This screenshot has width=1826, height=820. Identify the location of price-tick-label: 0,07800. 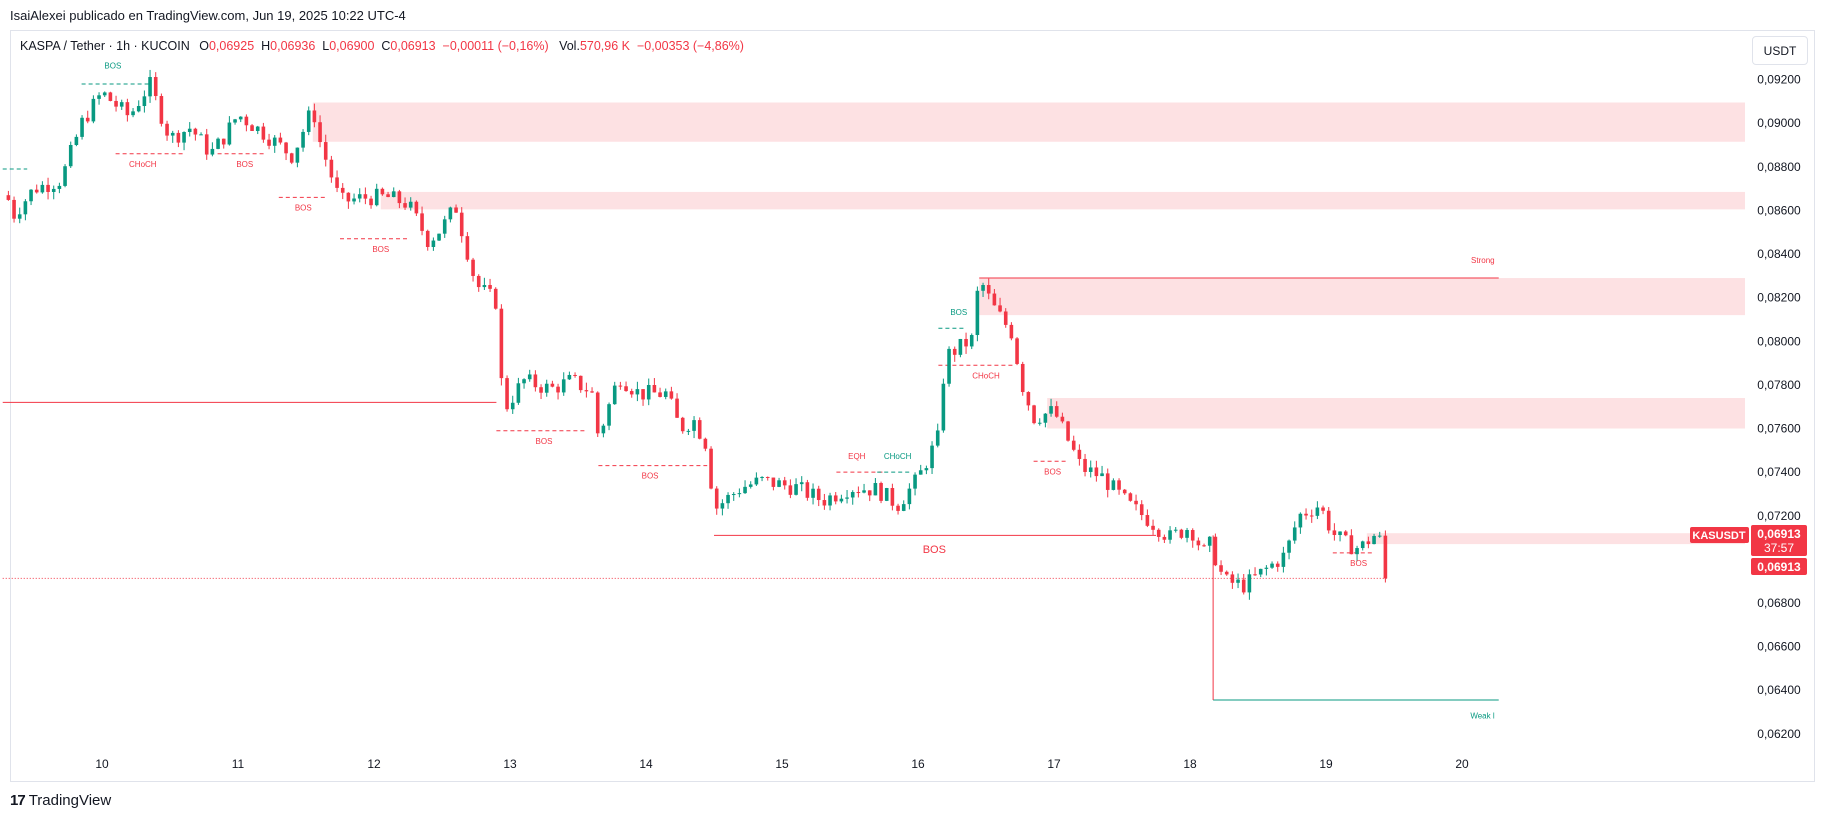
(1779, 385).